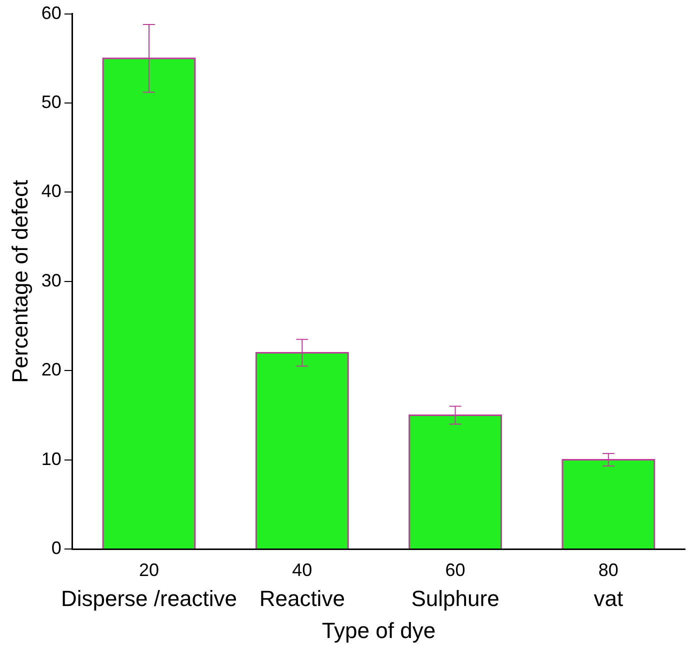  Describe the element at coordinates (379, 630) in the screenshot. I see `x-axis-title: Type of dye` at that location.